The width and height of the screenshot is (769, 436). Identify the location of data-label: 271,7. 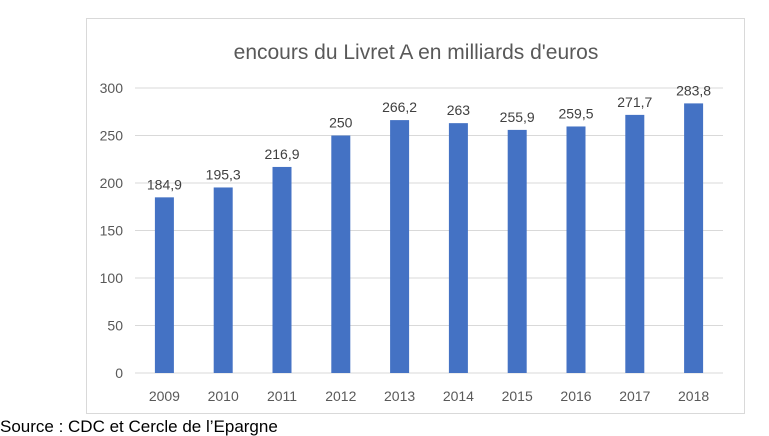
(634, 102).